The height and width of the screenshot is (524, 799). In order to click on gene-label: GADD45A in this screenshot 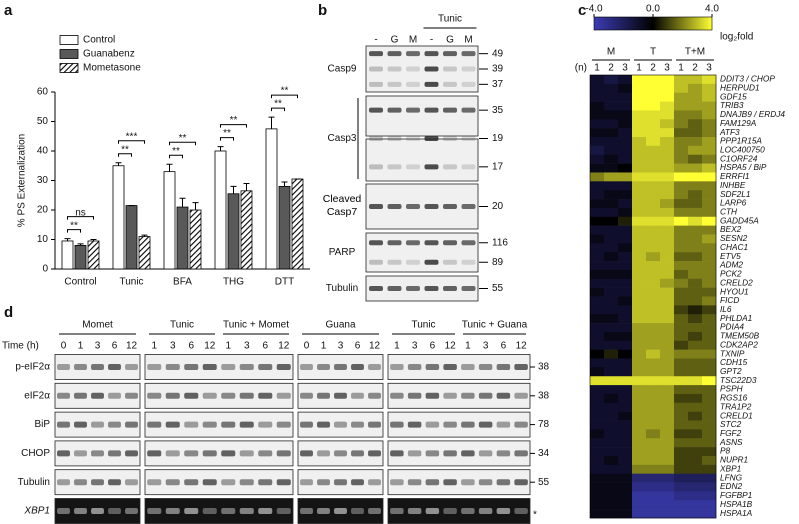, I will do `click(739, 220)`.